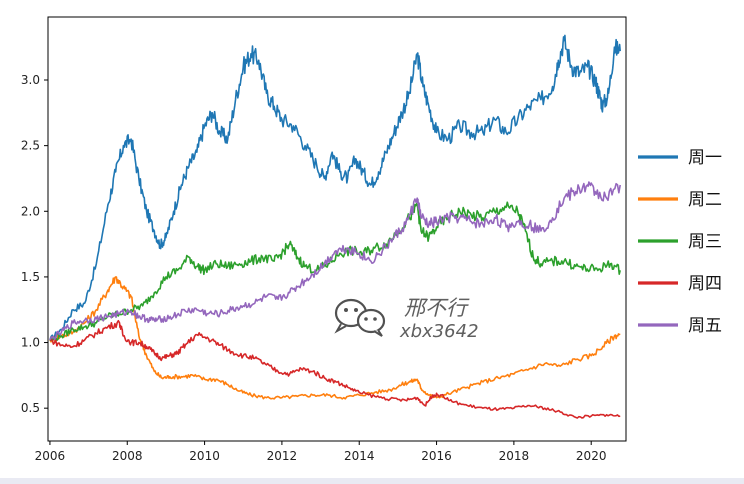 The width and height of the screenshot is (744, 484). Describe the element at coordinates (282, 456) in the screenshot. I see `x-tick-label: 2012` at that location.